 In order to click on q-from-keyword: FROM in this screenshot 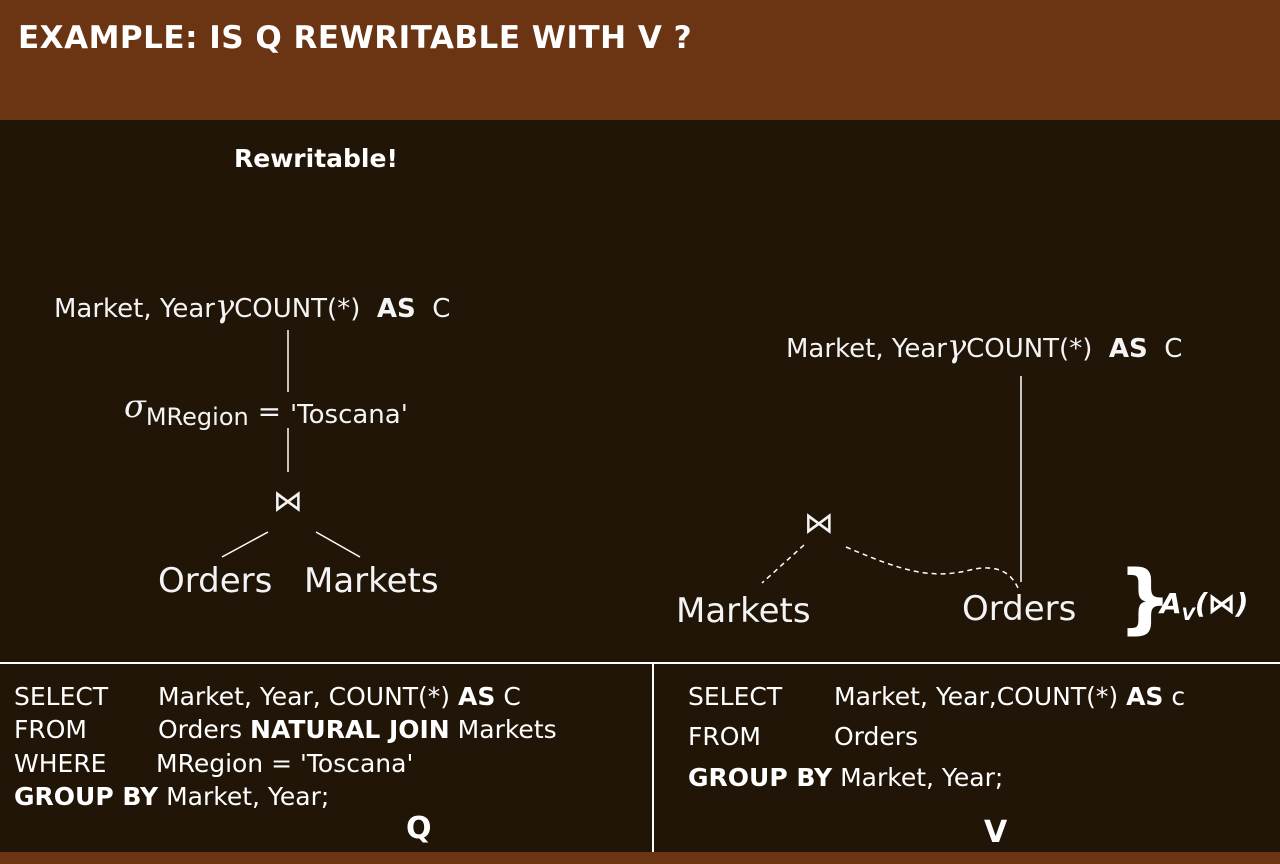, I will do `click(50, 729)`.